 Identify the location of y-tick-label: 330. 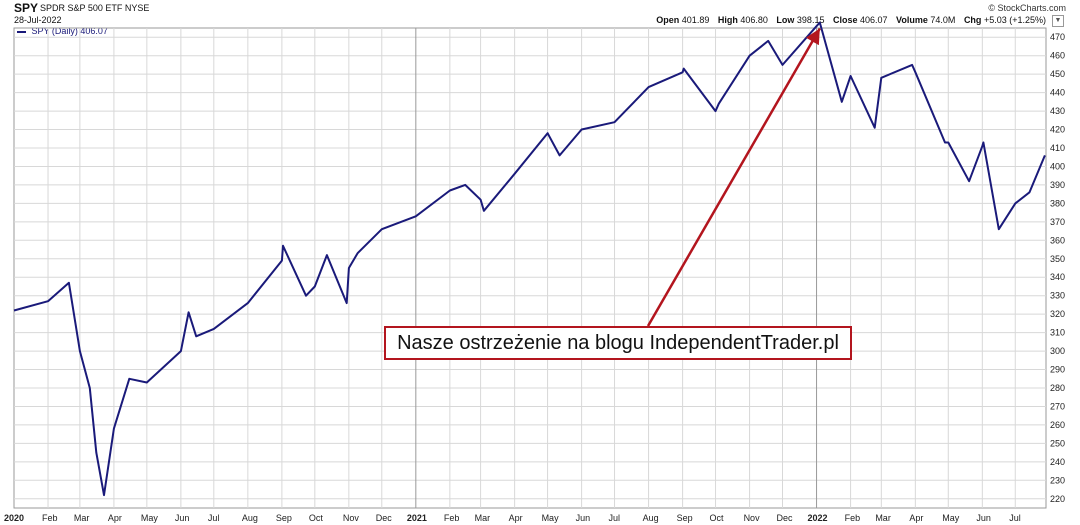
(1057, 296).